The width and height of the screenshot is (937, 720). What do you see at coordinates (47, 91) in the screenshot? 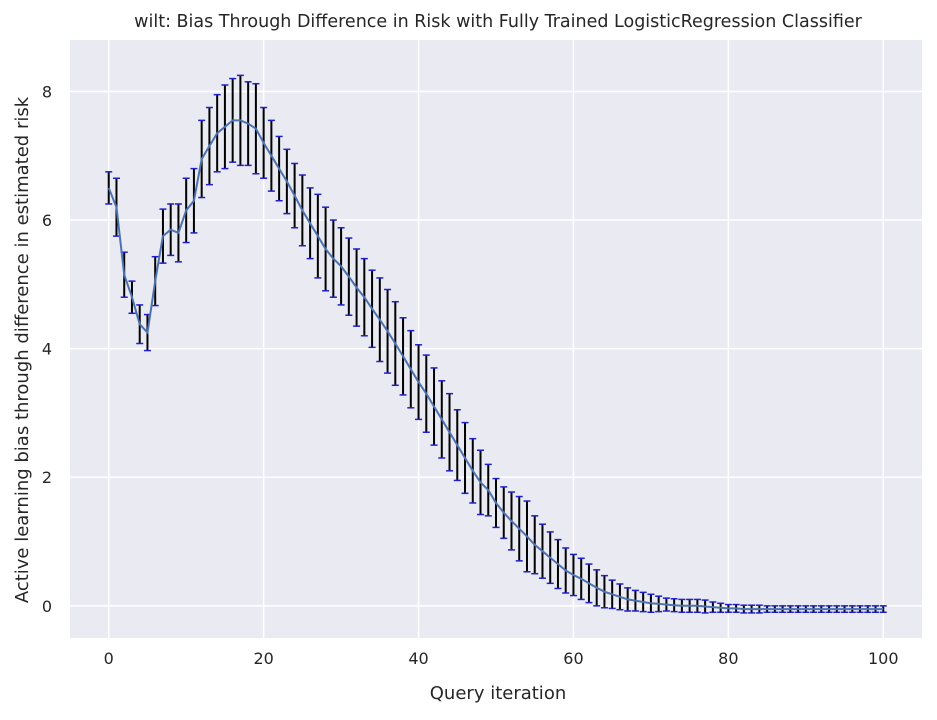
I see `y-tick-label: 8` at bounding box center [47, 91].